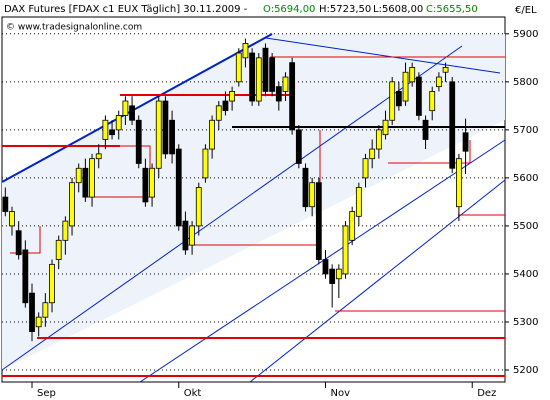  What do you see at coordinates (486, 393) in the screenshot?
I see `x-tick-label: Dez` at bounding box center [486, 393].